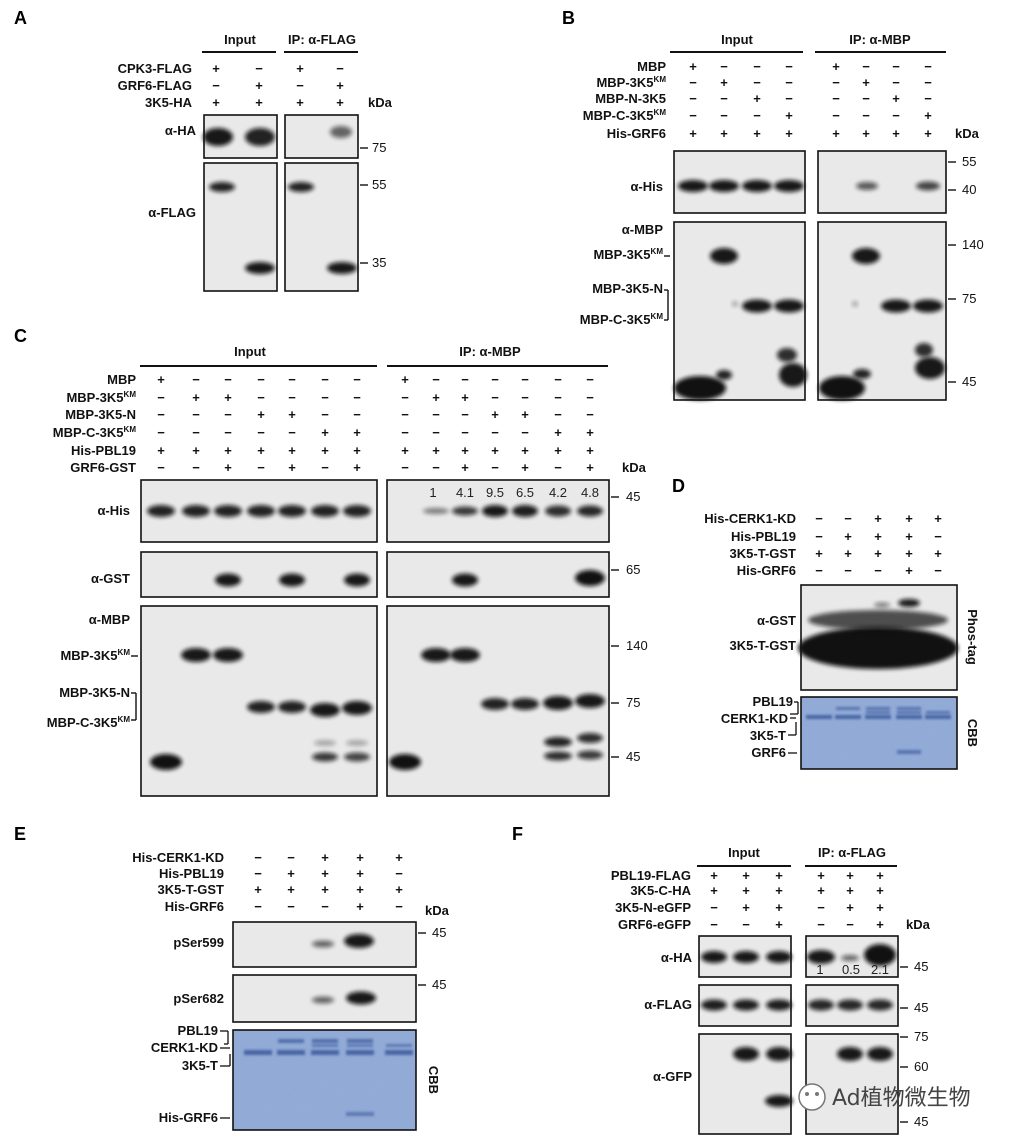 This screenshot has height=1143, width=1027. I want to click on watermark-text: Ad植物微生物, so click(901, 1098).